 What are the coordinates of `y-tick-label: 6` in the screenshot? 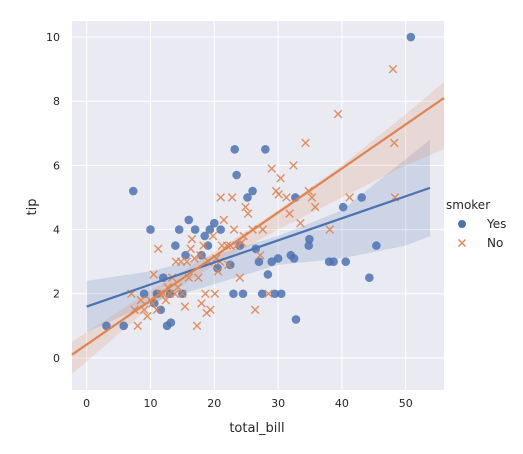 It's located at (56, 165).